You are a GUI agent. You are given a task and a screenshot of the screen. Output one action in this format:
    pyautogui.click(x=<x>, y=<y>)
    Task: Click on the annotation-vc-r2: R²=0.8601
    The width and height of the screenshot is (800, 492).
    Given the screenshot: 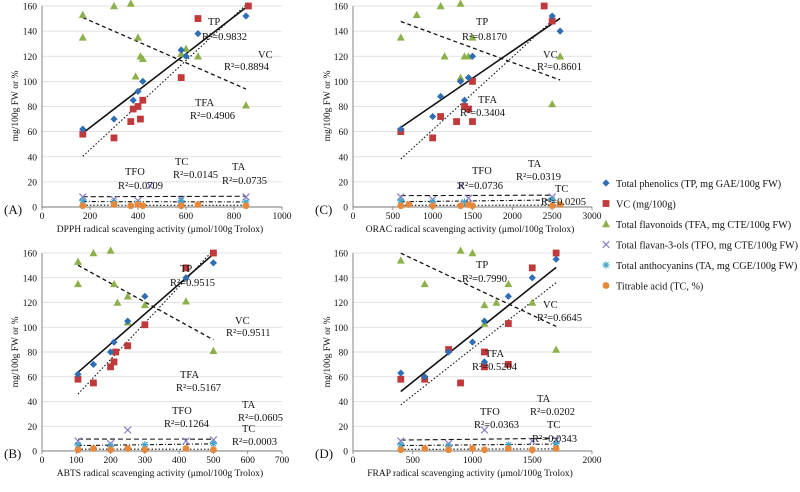 What is the action you would take?
    pyautogui.click(x=559, y=67)
    